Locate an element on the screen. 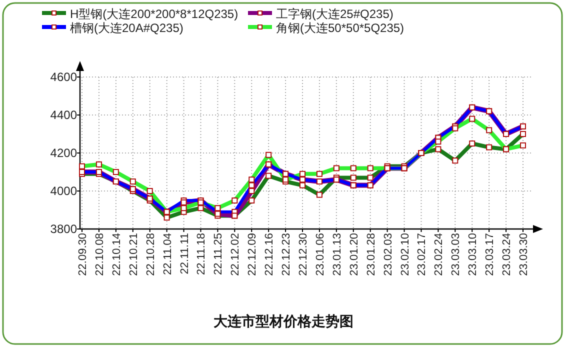 Image resolution: width=567 pixels, height=349 pixels. x-tick-label: 23.01.20 is located at coordinates (354, 254).